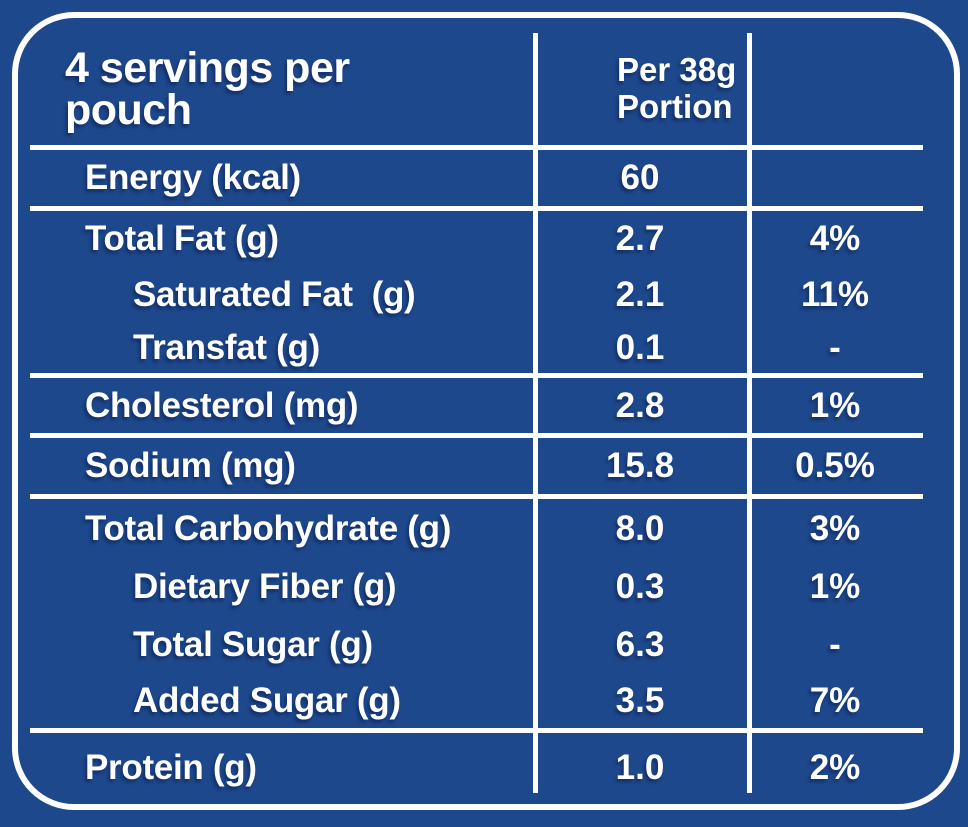  Describe the element at coordinates (835, 767) in the screenshot. I see `nutrient-daily-value: 2%` at that location.